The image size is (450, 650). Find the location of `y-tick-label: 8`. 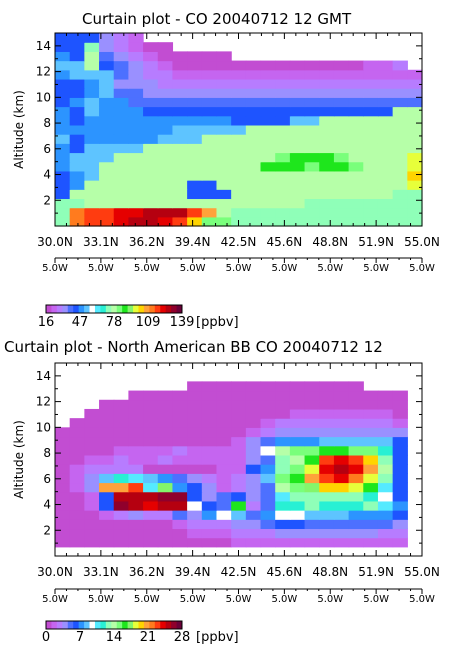

y-tick-label: 8 is located at coordinates (47, 123).